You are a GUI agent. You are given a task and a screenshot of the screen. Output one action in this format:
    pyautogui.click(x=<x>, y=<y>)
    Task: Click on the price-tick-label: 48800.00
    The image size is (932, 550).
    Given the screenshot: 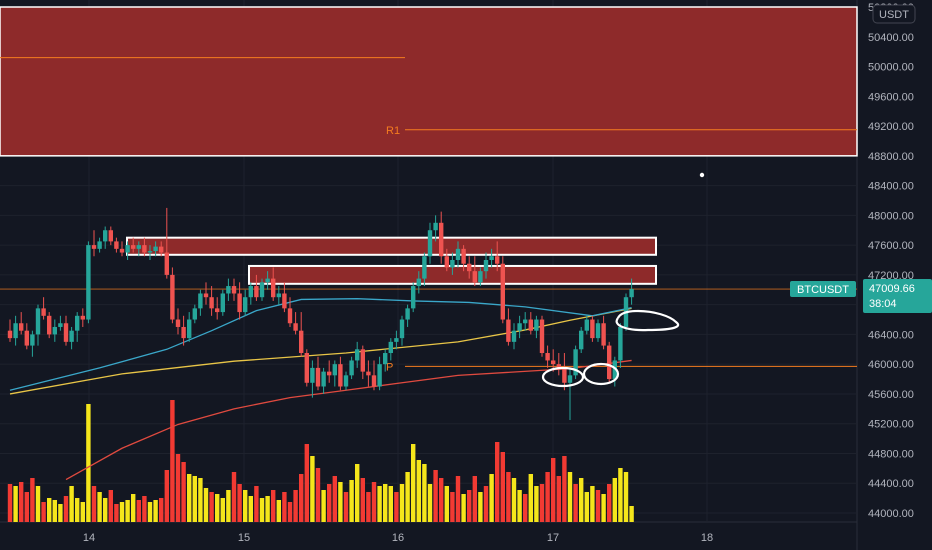 What is the action you would take?
    pyautogui.click(x=891, y=157)
    